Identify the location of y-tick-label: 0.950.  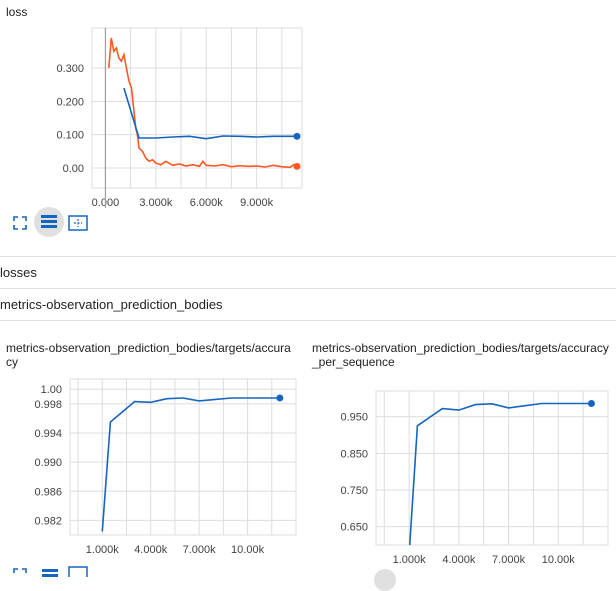
(354, 418).